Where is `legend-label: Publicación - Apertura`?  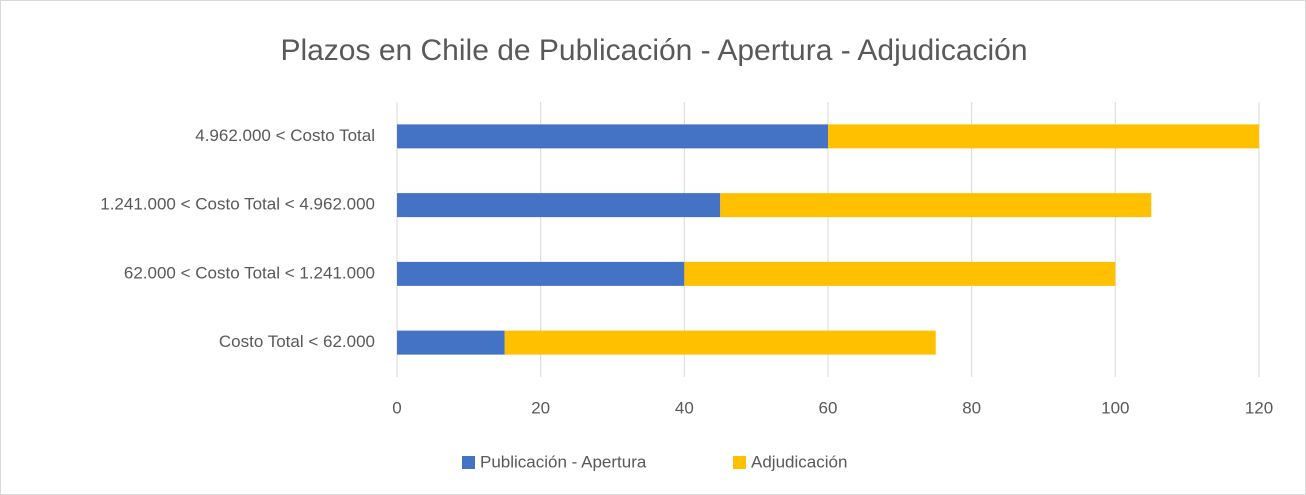
legend-label: Publicación - Apertura is located at coordinates (563, 461).